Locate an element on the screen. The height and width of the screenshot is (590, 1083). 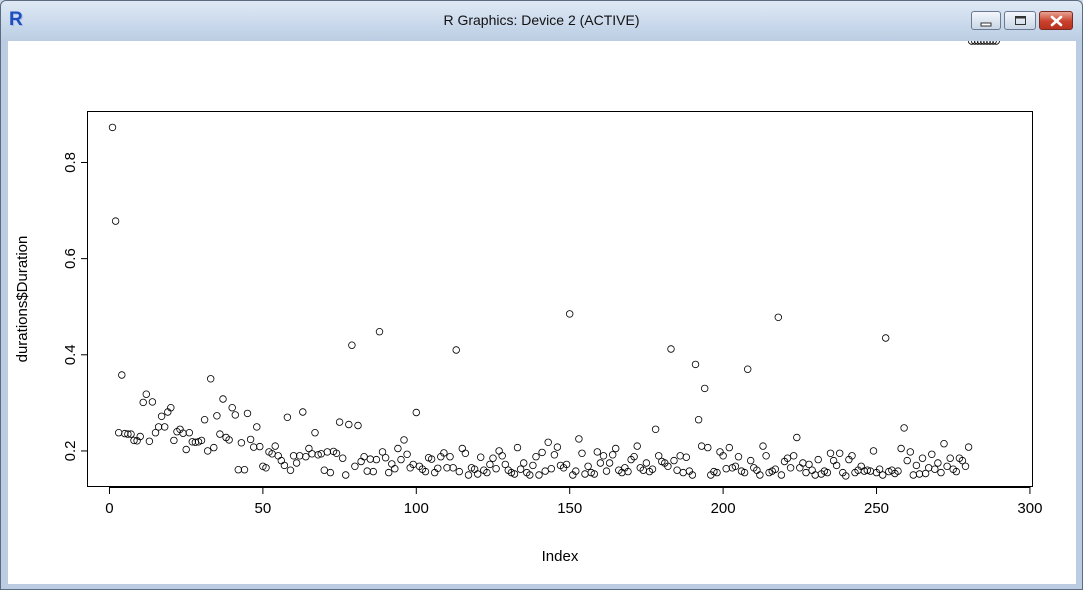
minimize-button is located at coordinates (986, 20).